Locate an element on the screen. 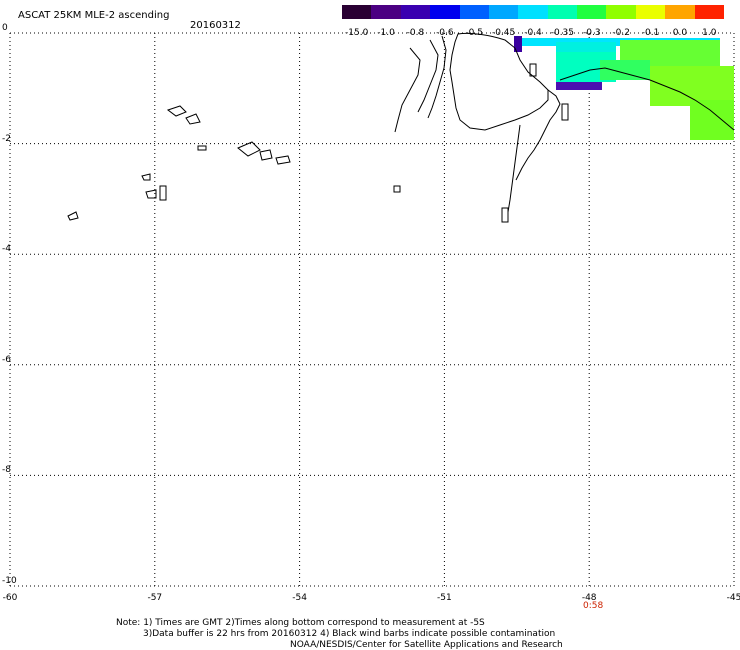  x-axis-tick-label: -45 is located at coordinates (733, 598).